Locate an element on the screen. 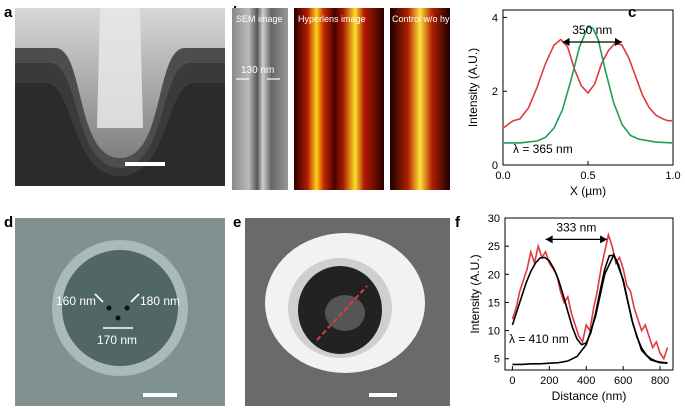 The height and width of the screenshot is (411, 685). x-tick-label: 600 is located at coordinates (623, 381).